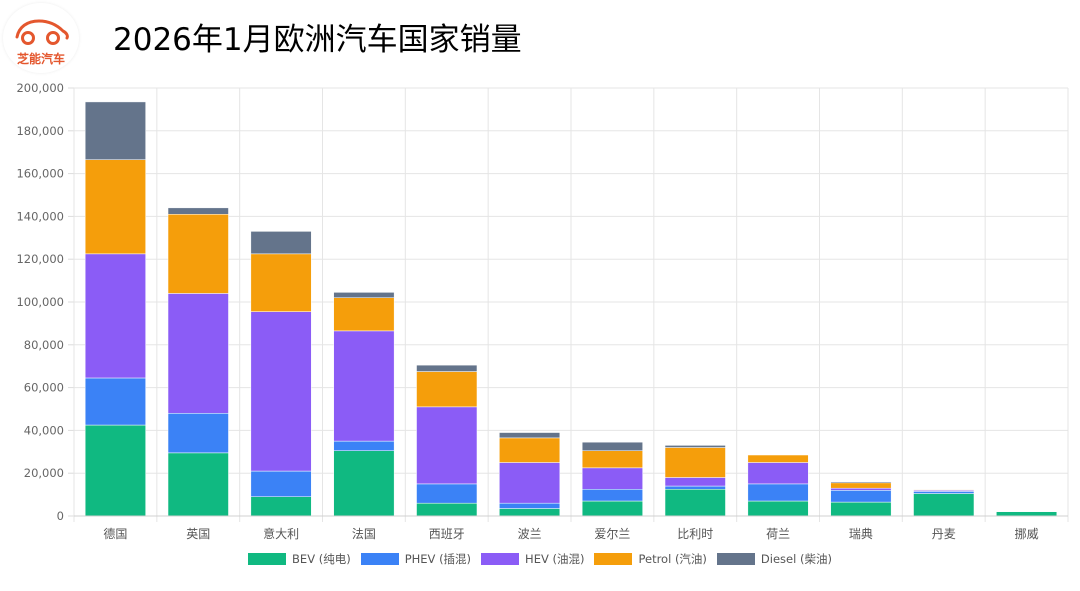 The width and height of the screenshot is (1080, 591). I want to click on page-title: 2026年1月欧洲汽车国家销量, so click(317, 40).